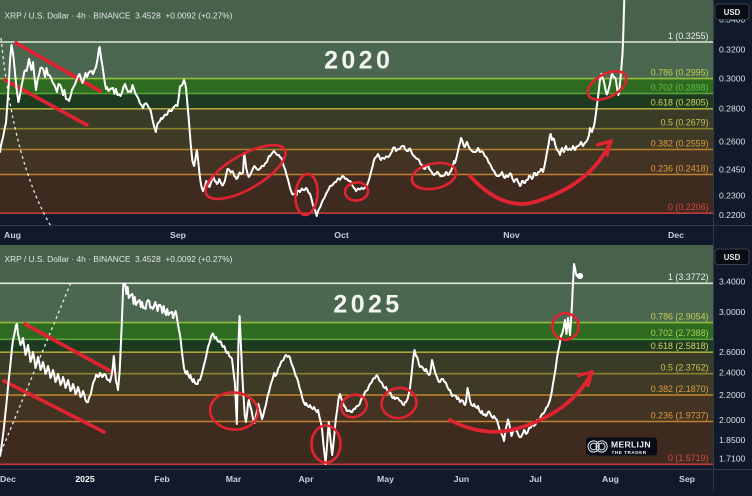 Image resolution: width=752 pixels, height=496 pixels. I want to click on svg-text: 0.702 (2.7388), so click(680, 333).